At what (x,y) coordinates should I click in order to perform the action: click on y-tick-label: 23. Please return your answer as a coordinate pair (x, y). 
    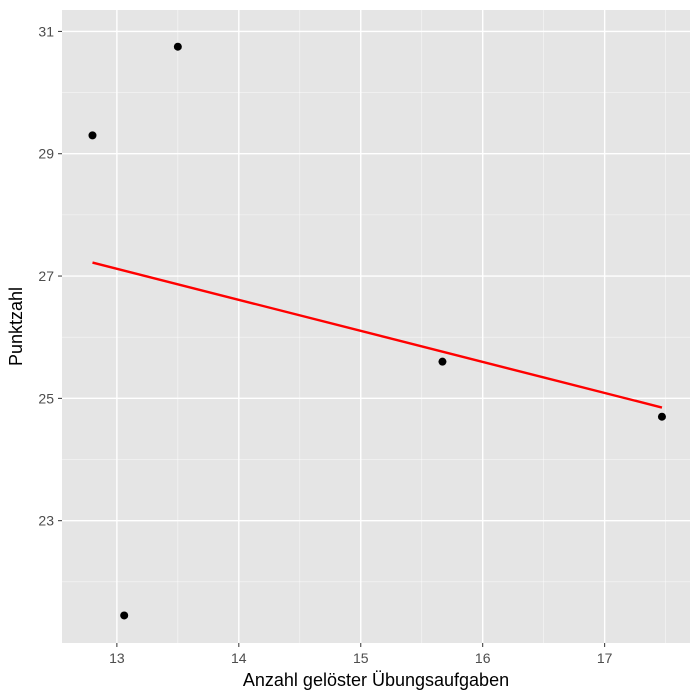
    Looking at the image, I should click on (46, 521).